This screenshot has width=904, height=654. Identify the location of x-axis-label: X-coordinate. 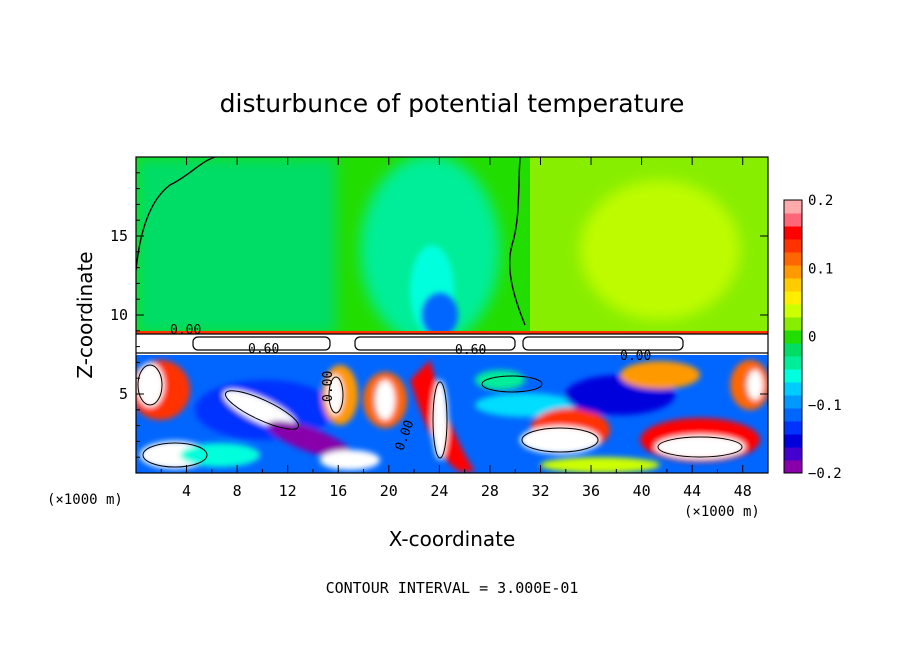
(452, 539).